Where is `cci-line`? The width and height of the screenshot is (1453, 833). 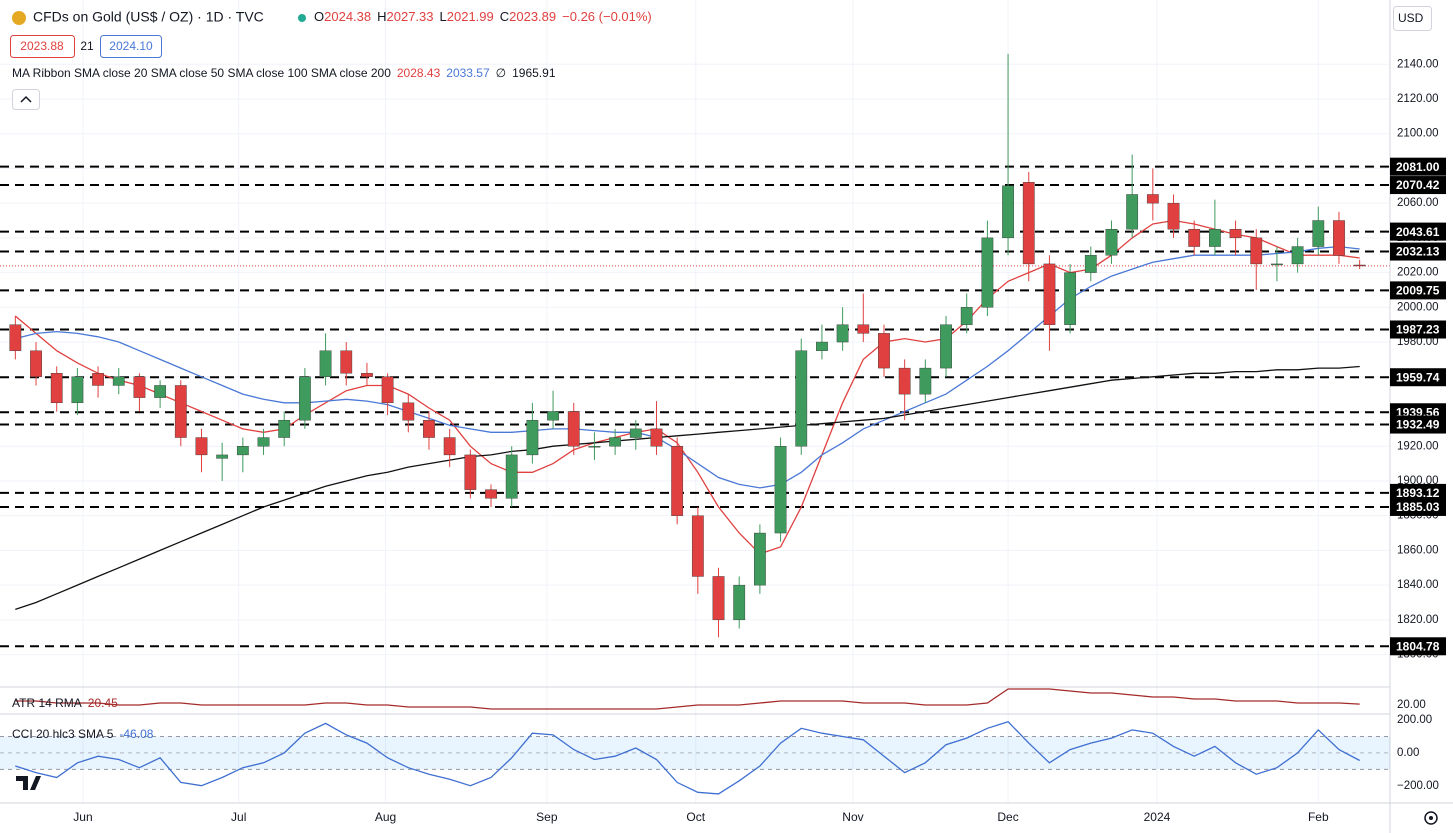 cci-line is located at coordinates (688, 757).